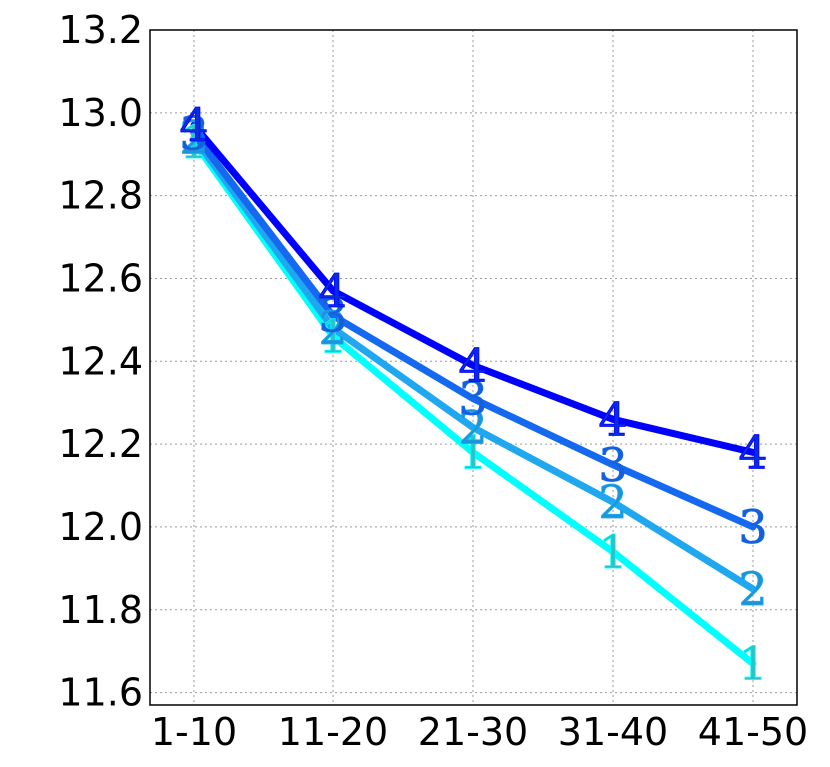 The height and width of the screenshot is (767, 830). What do you see at coordinates (100, 527) in the screenshot?
I see `y-tick-label: 12.0` at bounding box center [100, 527].